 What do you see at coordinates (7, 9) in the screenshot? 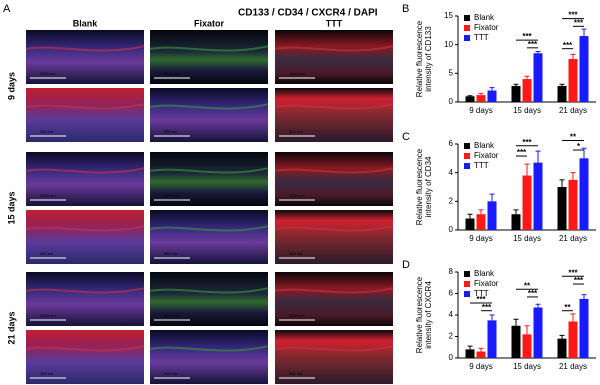
I see `panel-label: A` at bounding box center [7, 9].